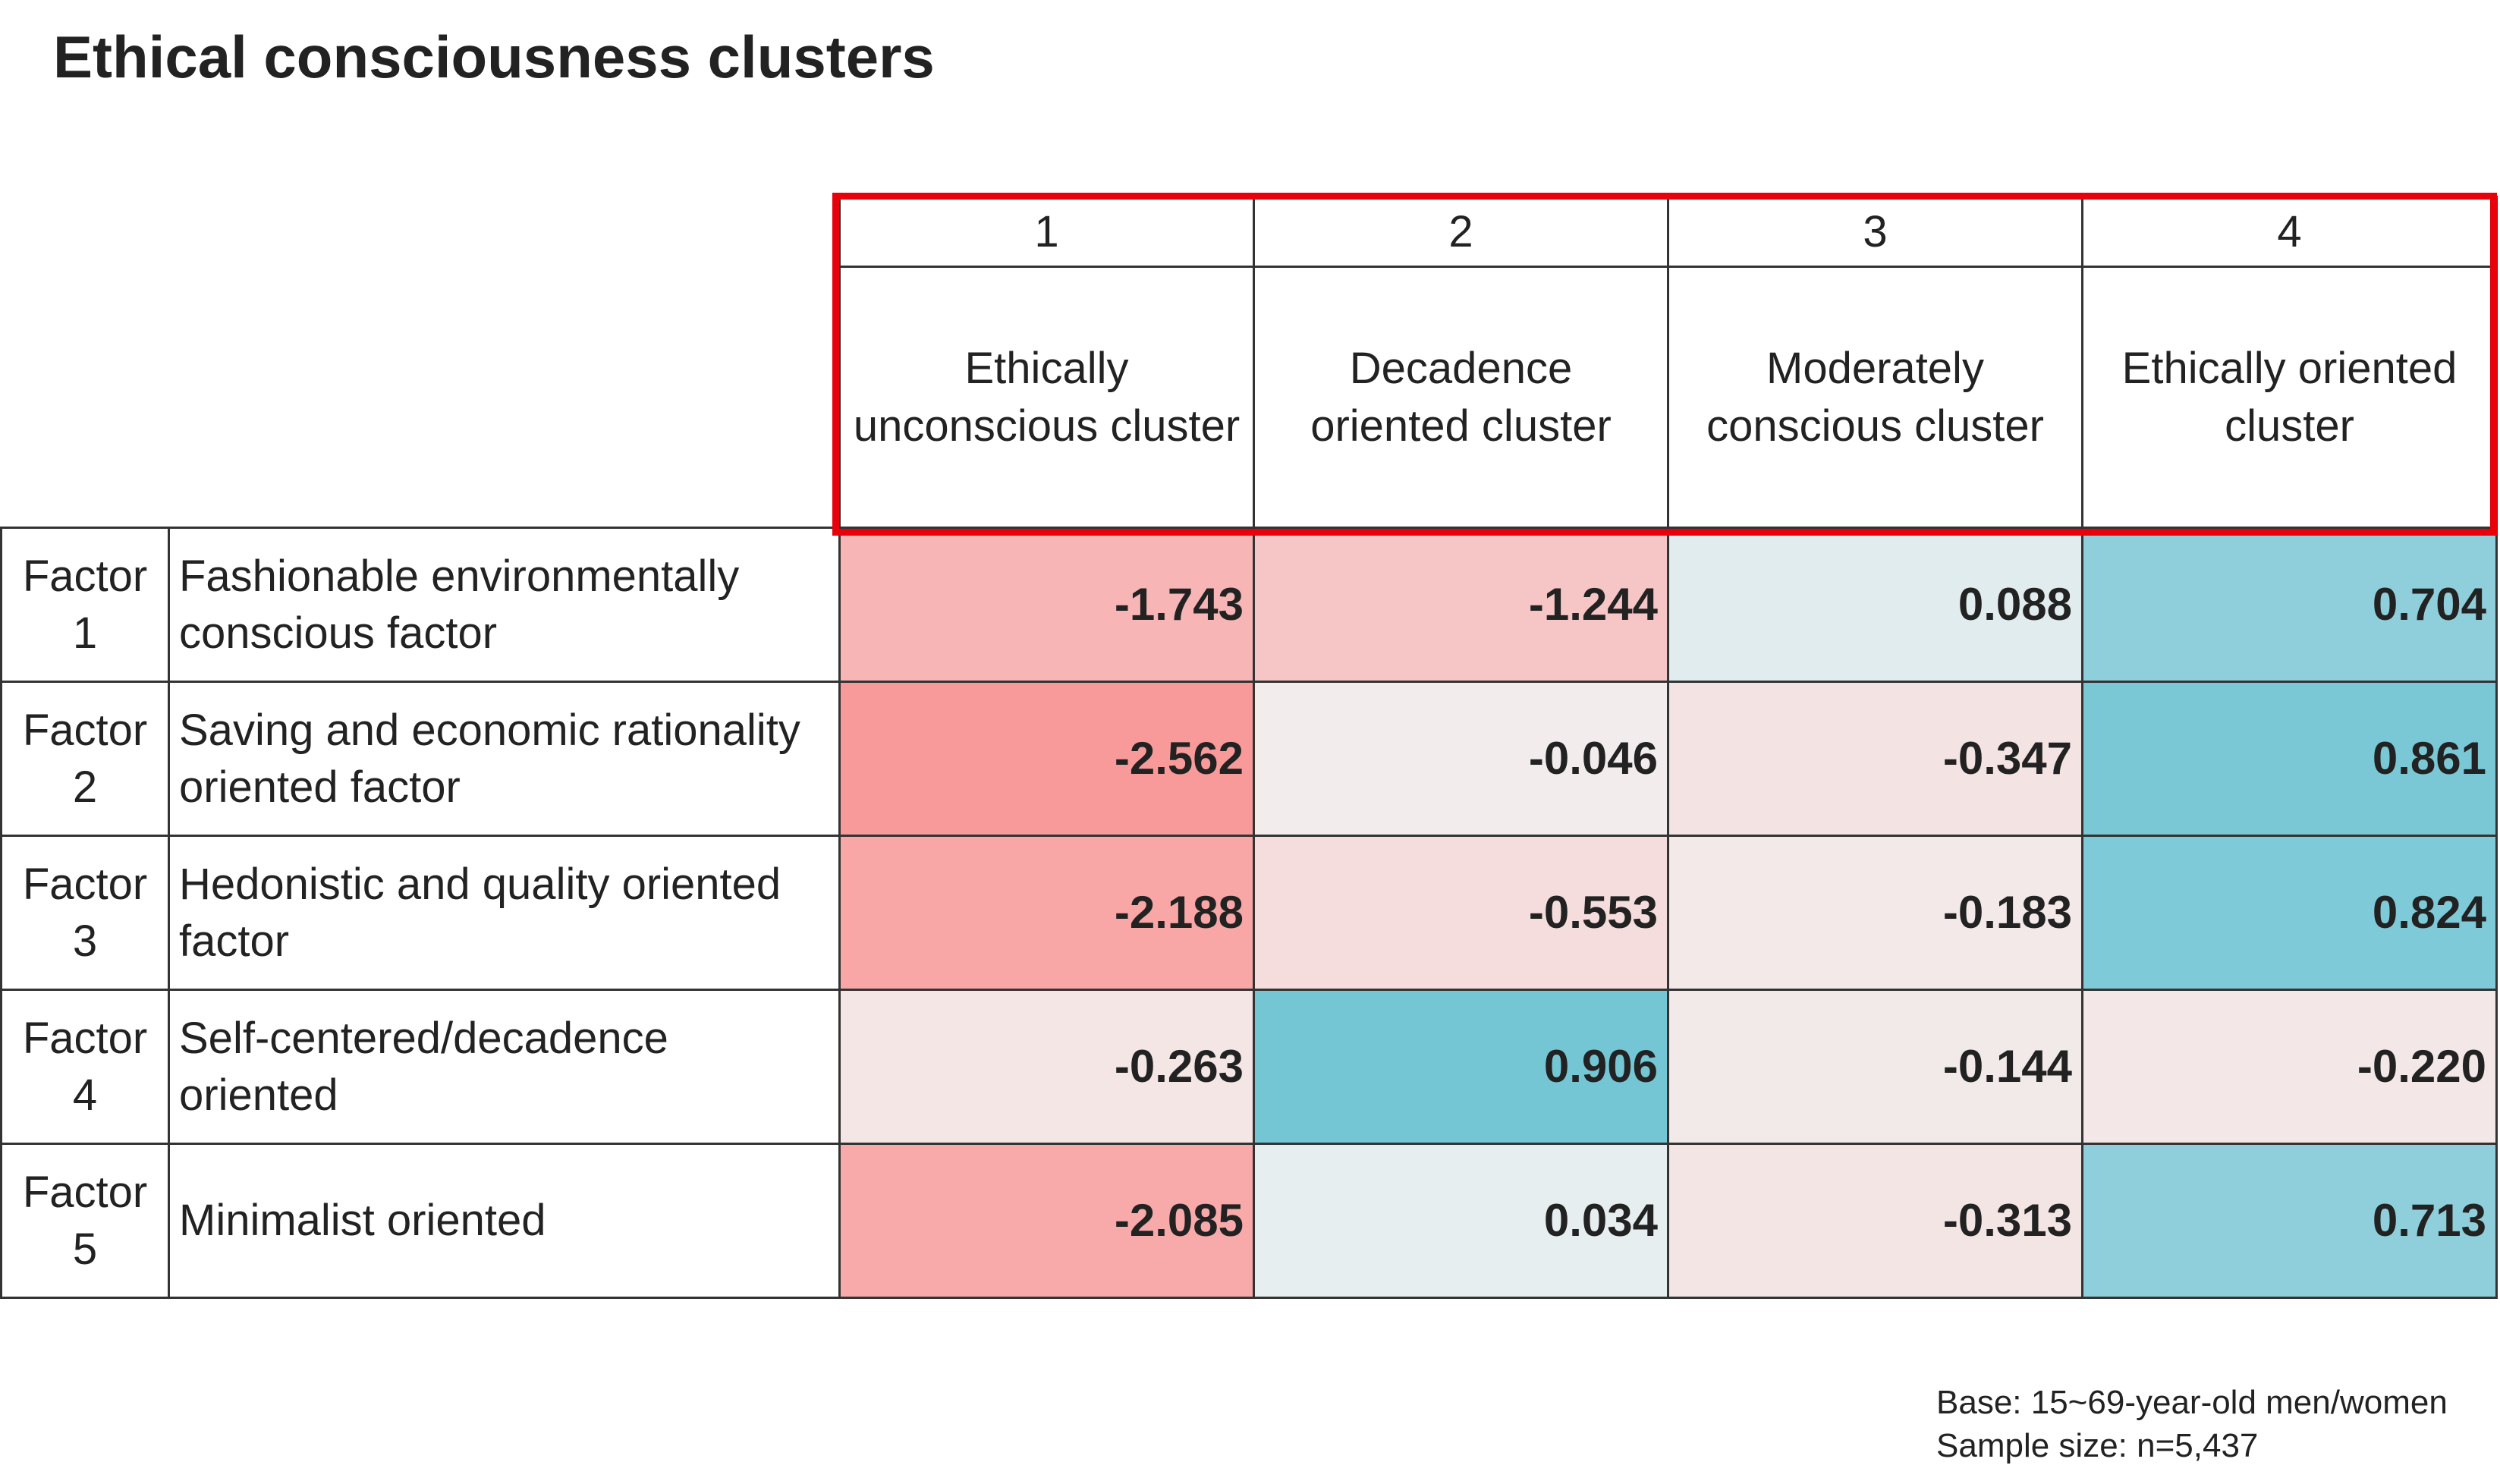  Describe the element at coordinates (505, 1221) in the screenshot. I see `factor-description: Minimalist oriented` at that location.